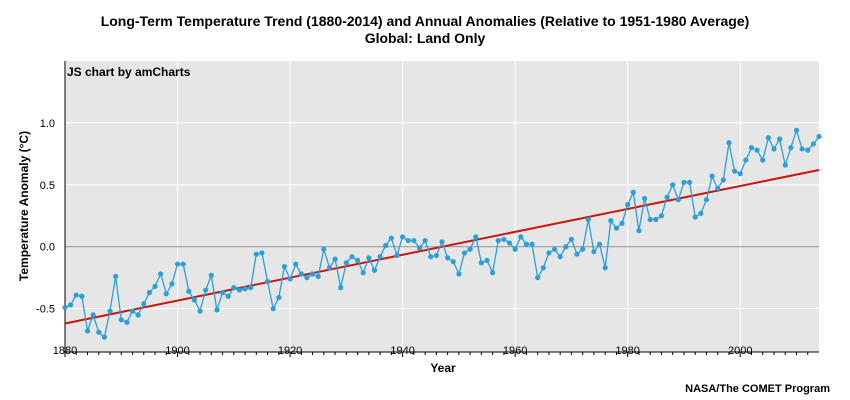 Image resolution: width=850 pixels, height=400 pixels. What do you see at coordinates (129, 72) in the screenshot?
I see `chart-watermark: JS chart by amCharts` at bounding box center [129, 72].